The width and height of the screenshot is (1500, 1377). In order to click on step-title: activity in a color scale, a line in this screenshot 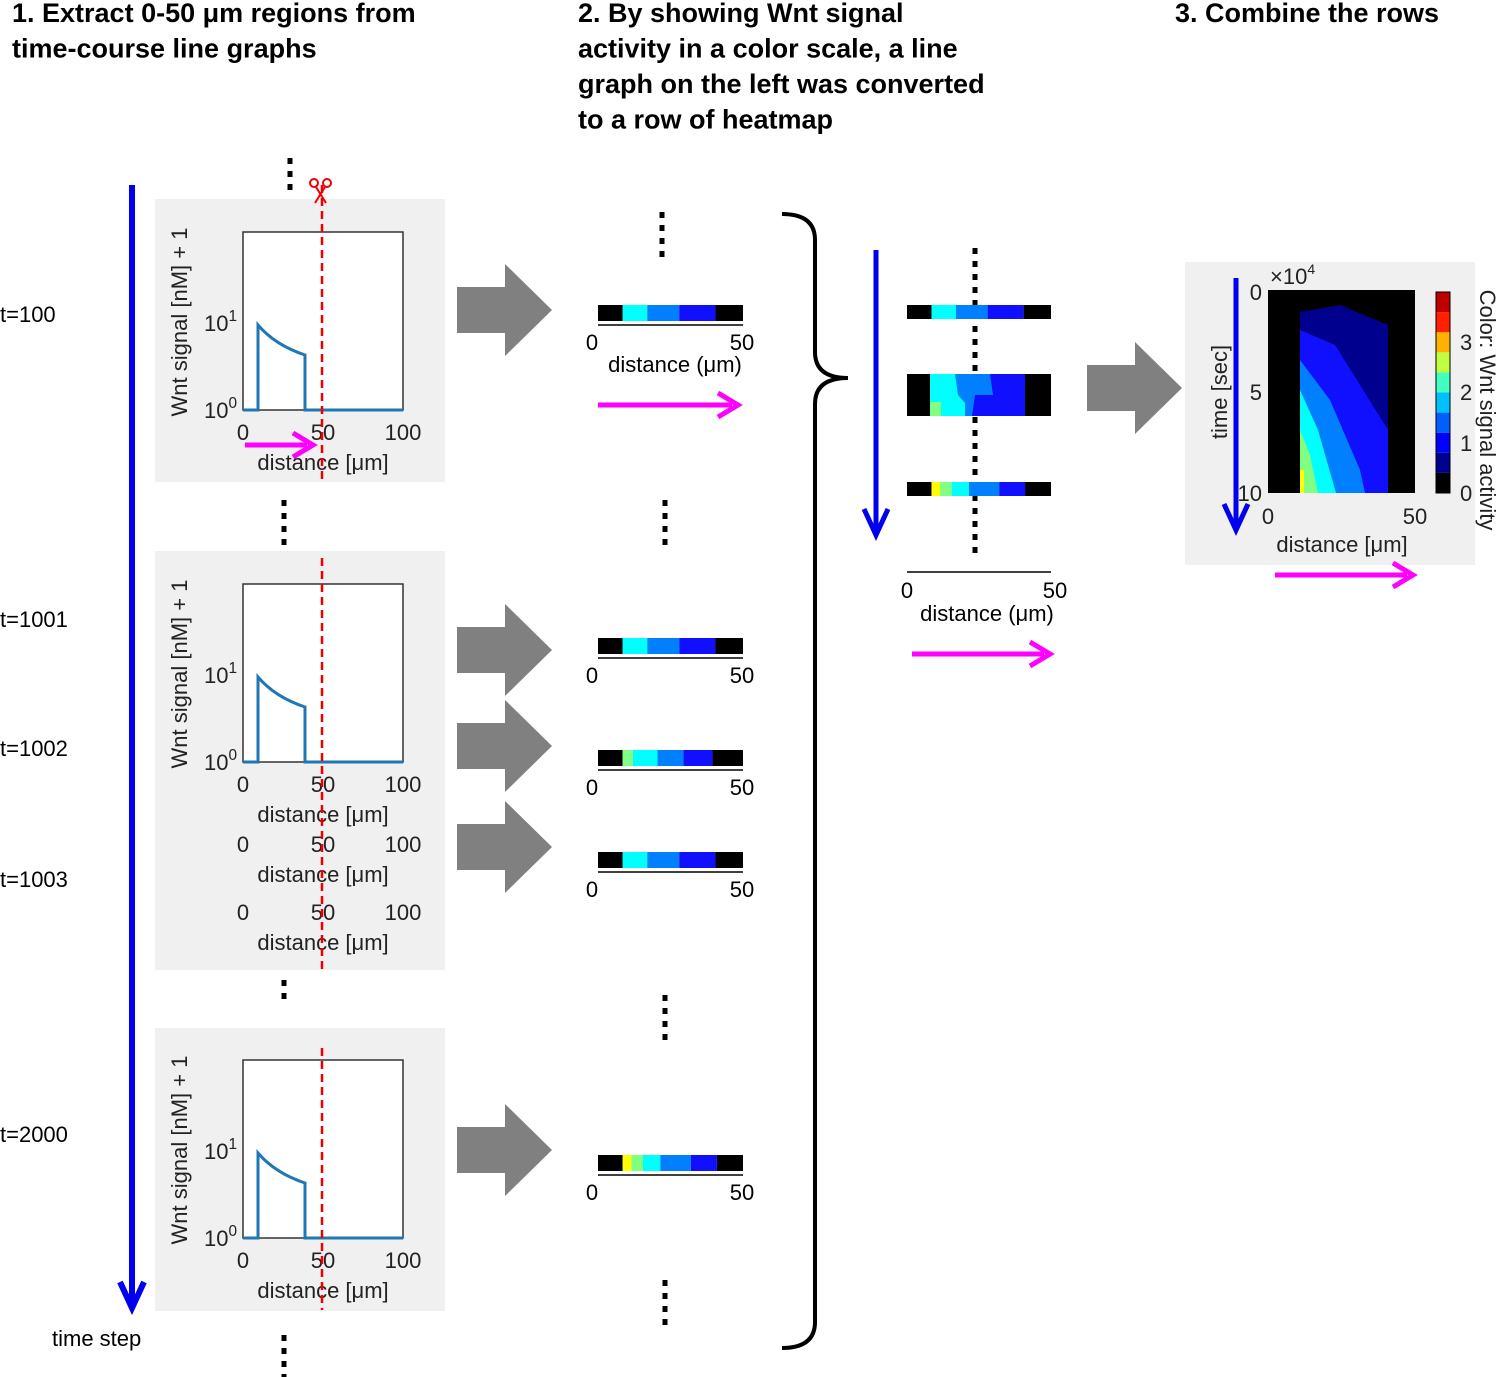, I will do `click(768, 49)`.